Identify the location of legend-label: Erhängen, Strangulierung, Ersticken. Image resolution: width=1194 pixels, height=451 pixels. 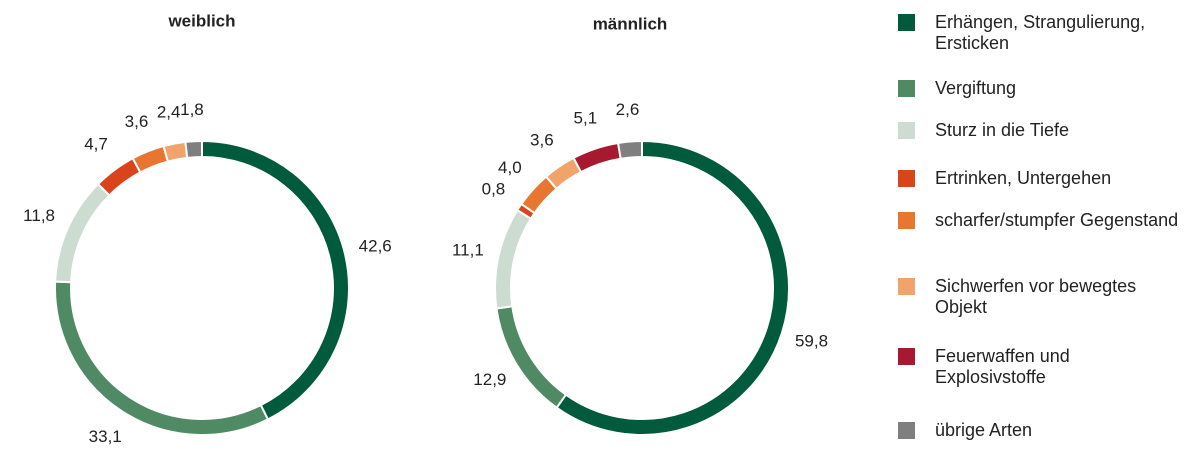
(1040, 32).